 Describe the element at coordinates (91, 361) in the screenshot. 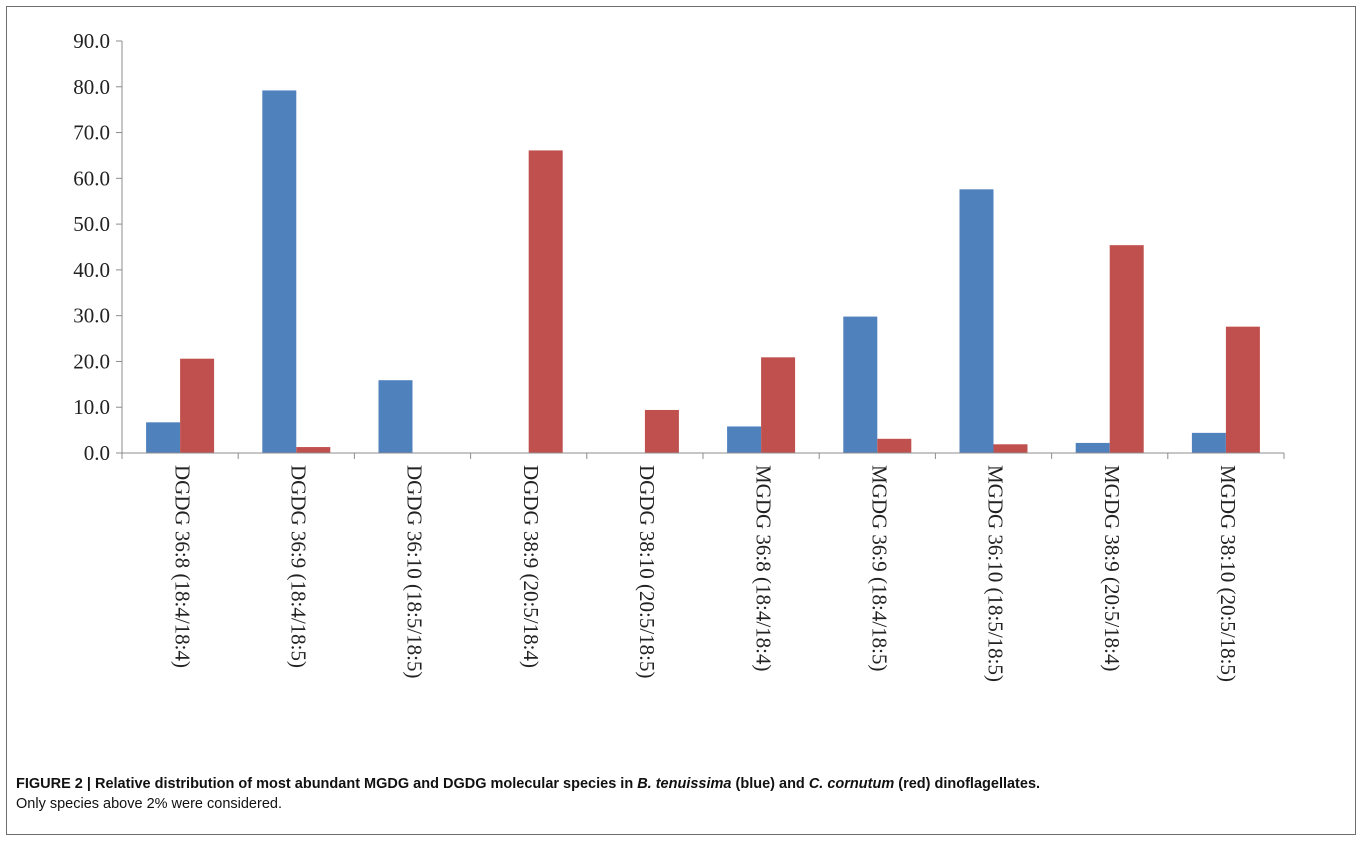

I see `y-tick-label: 20.0` at that location.